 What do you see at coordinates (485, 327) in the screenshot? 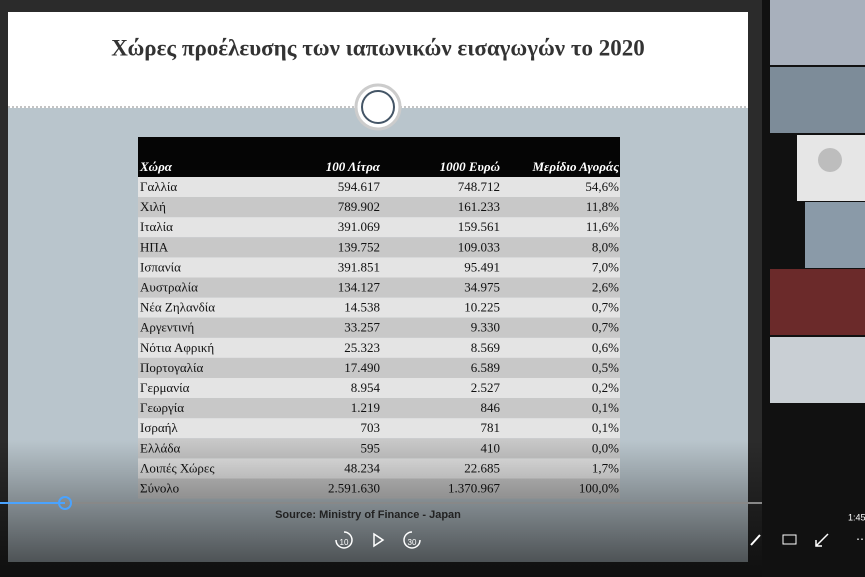
I see `table-cell: 9.330` at bounding box center [485, 327].